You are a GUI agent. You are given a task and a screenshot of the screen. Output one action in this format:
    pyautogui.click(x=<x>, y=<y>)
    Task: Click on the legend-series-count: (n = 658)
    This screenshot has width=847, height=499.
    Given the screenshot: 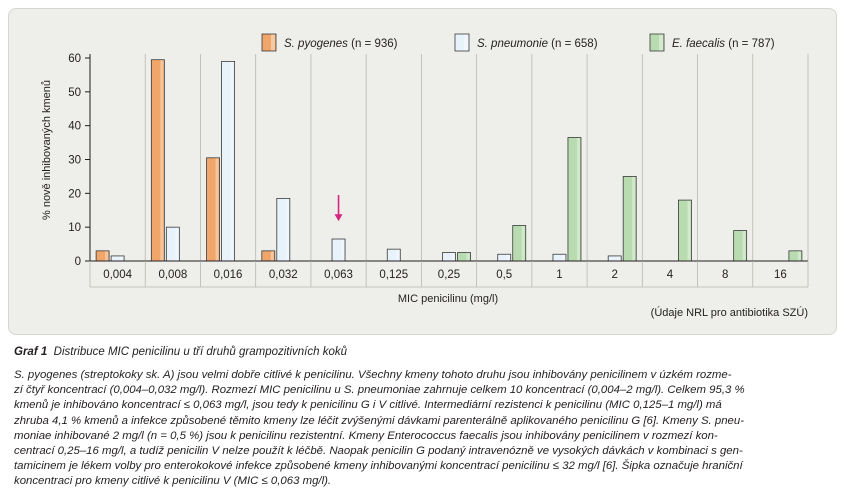 What is the action you would take?
    pyautogui.click(x=574, y=44)
    